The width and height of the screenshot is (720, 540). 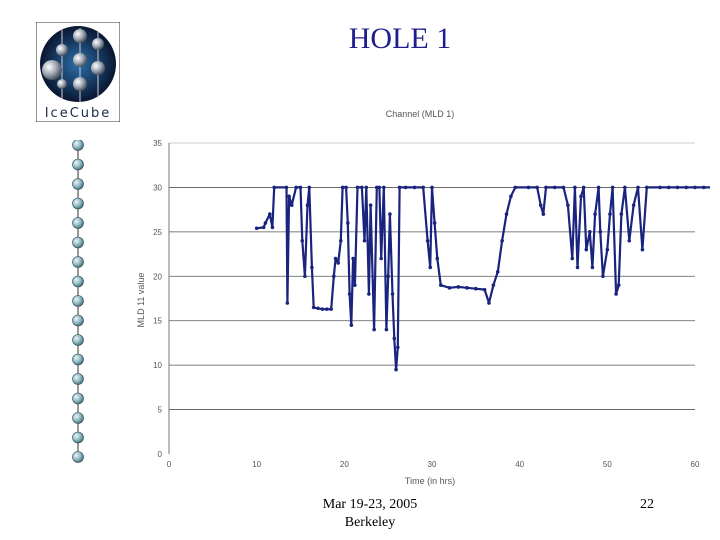 What do you see at coordinates (78, 72) in the screenshot?
I see `icecube-logo: IceCube` at bounding box center [78, 72].